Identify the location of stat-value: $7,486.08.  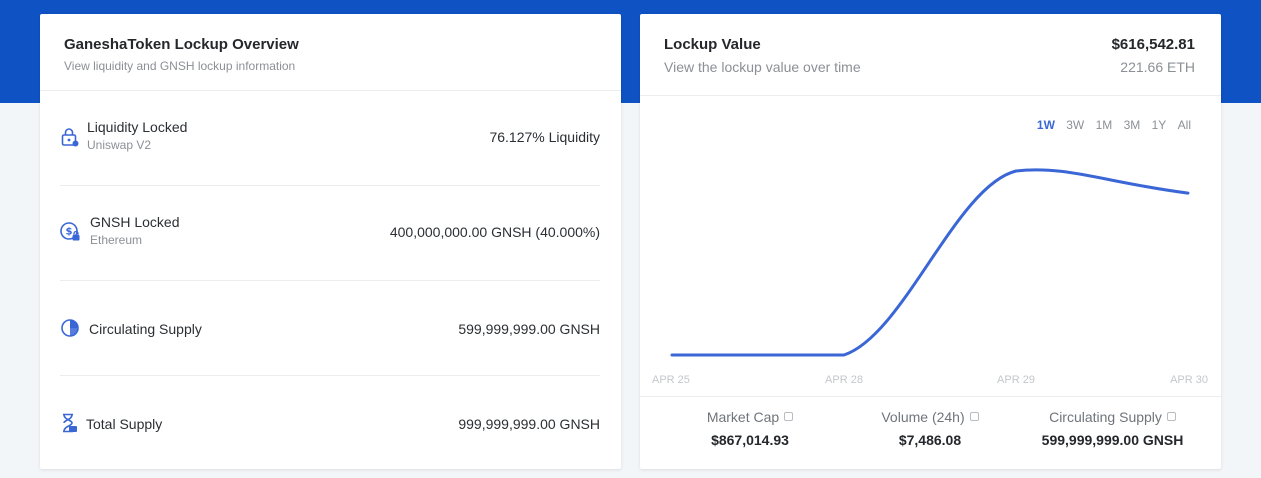
(930, 440).